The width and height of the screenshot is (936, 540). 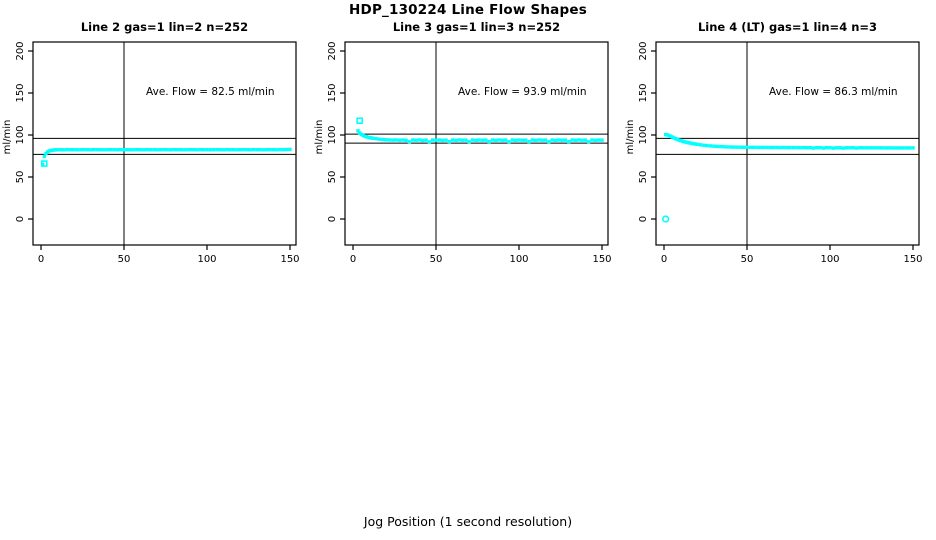 I want to click on y-tick-label: 0, so click(x=20, y=219).